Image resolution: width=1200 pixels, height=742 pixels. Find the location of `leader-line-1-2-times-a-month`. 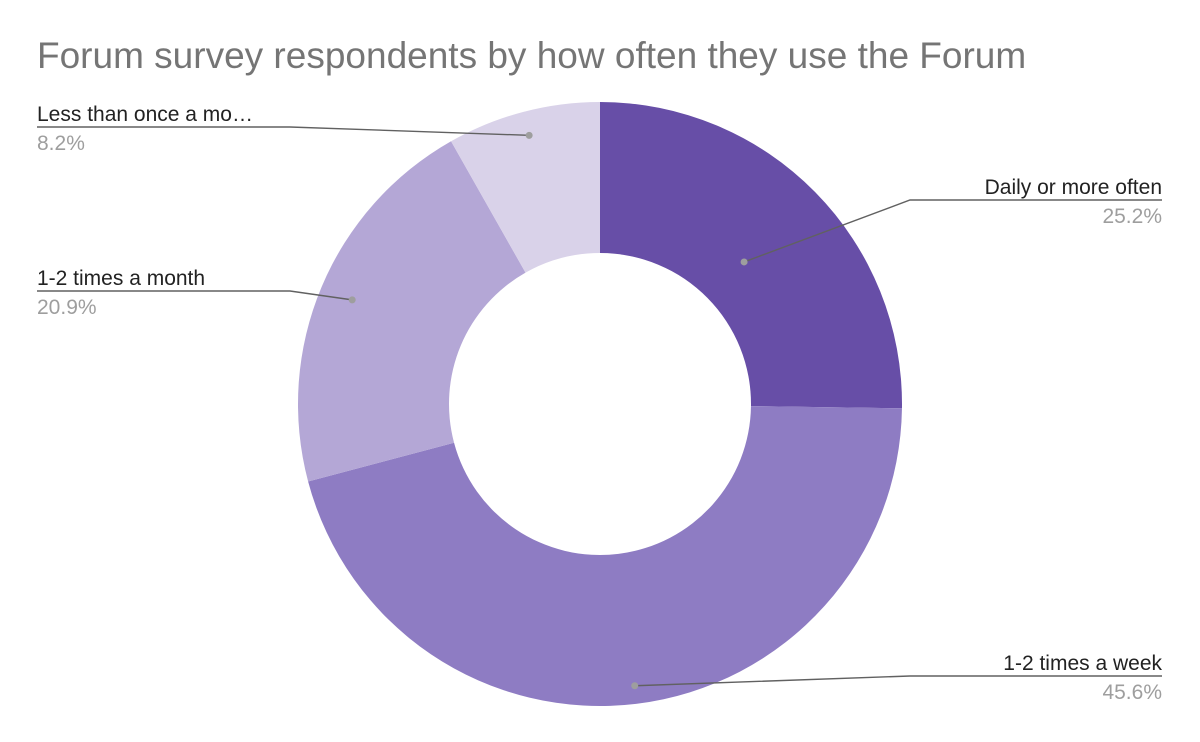

leader-line-1-2-times-a-month is located at coordinates (195, 295).